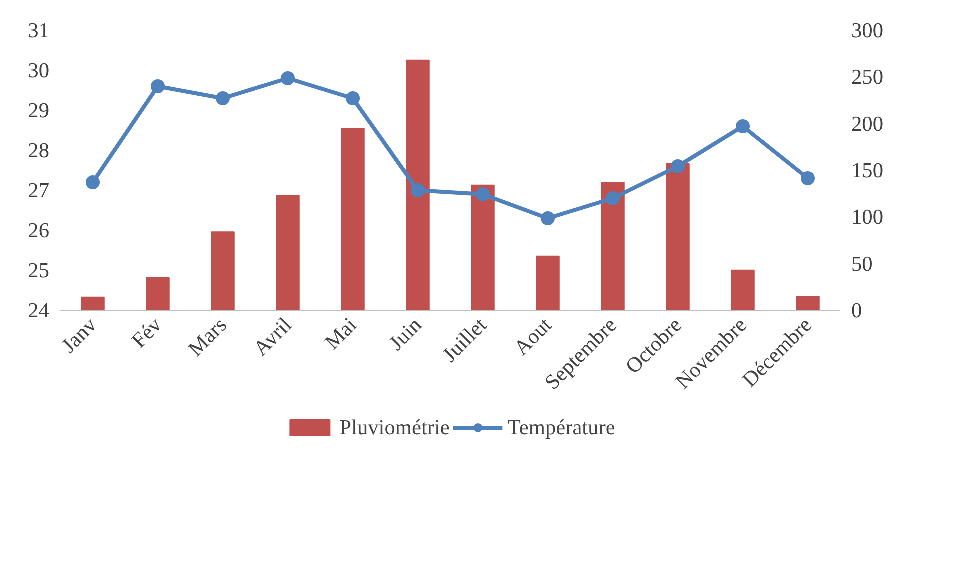  I want to click on y-tick-label: 28, so click(39, 150).